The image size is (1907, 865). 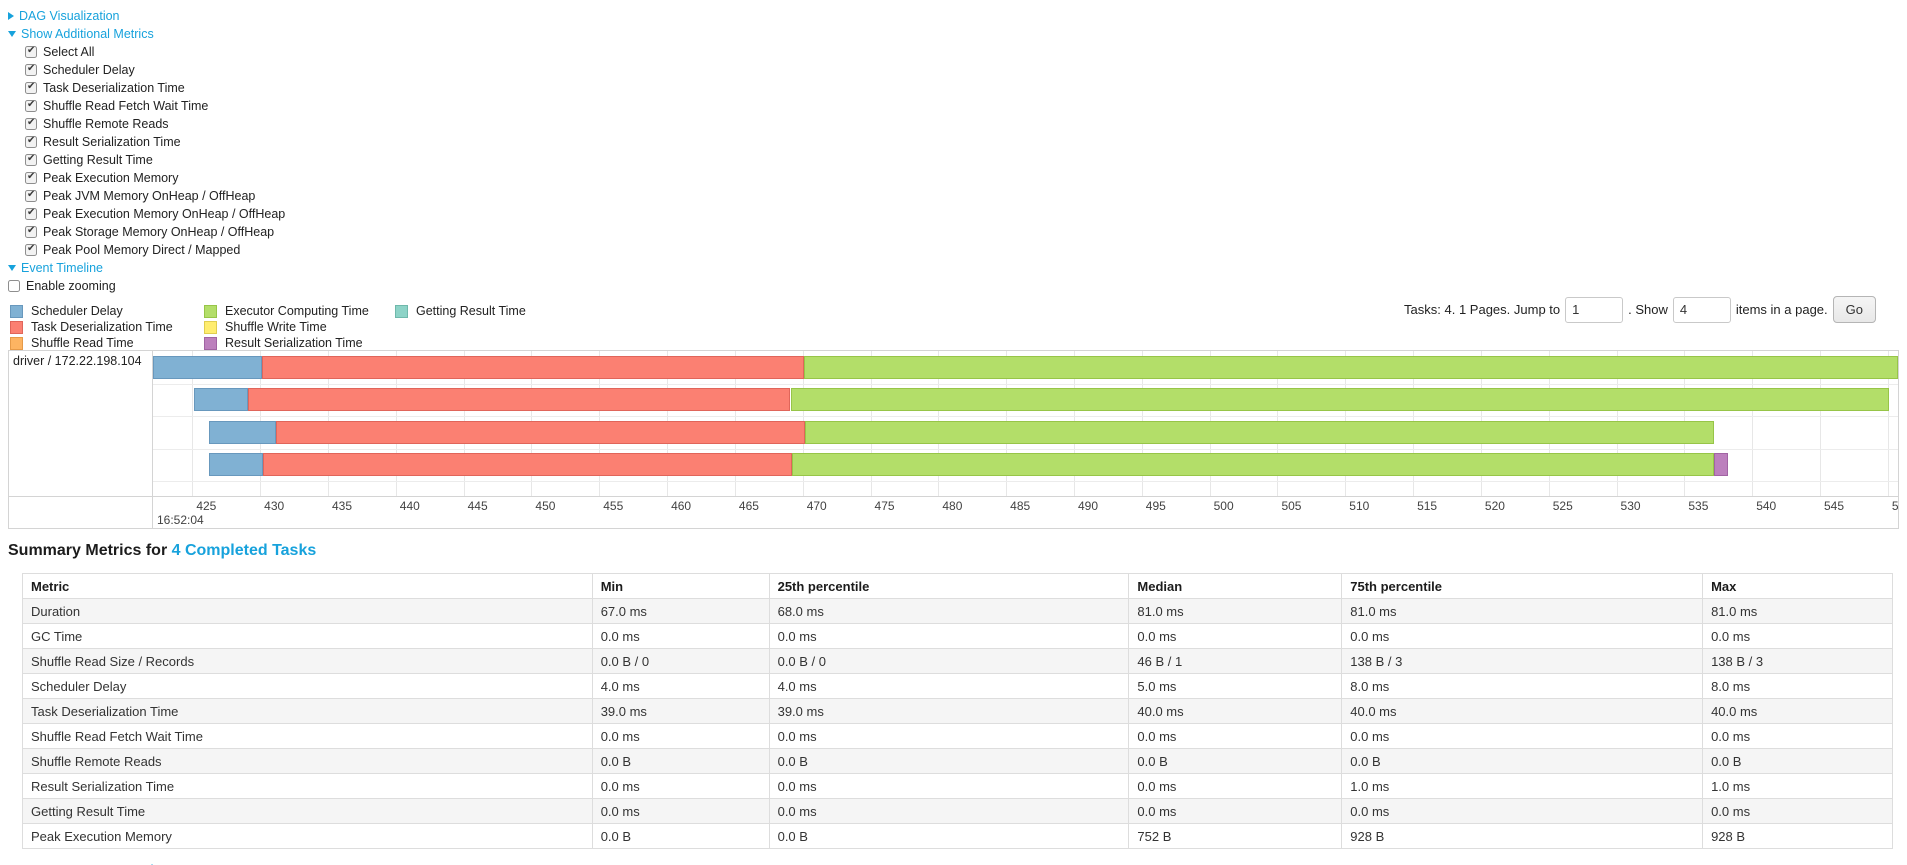 What do you see at coordinates (77, 311) in the screenshot?
I see `legend-label: Scheduler Delay` at bounding box center [77, 311].